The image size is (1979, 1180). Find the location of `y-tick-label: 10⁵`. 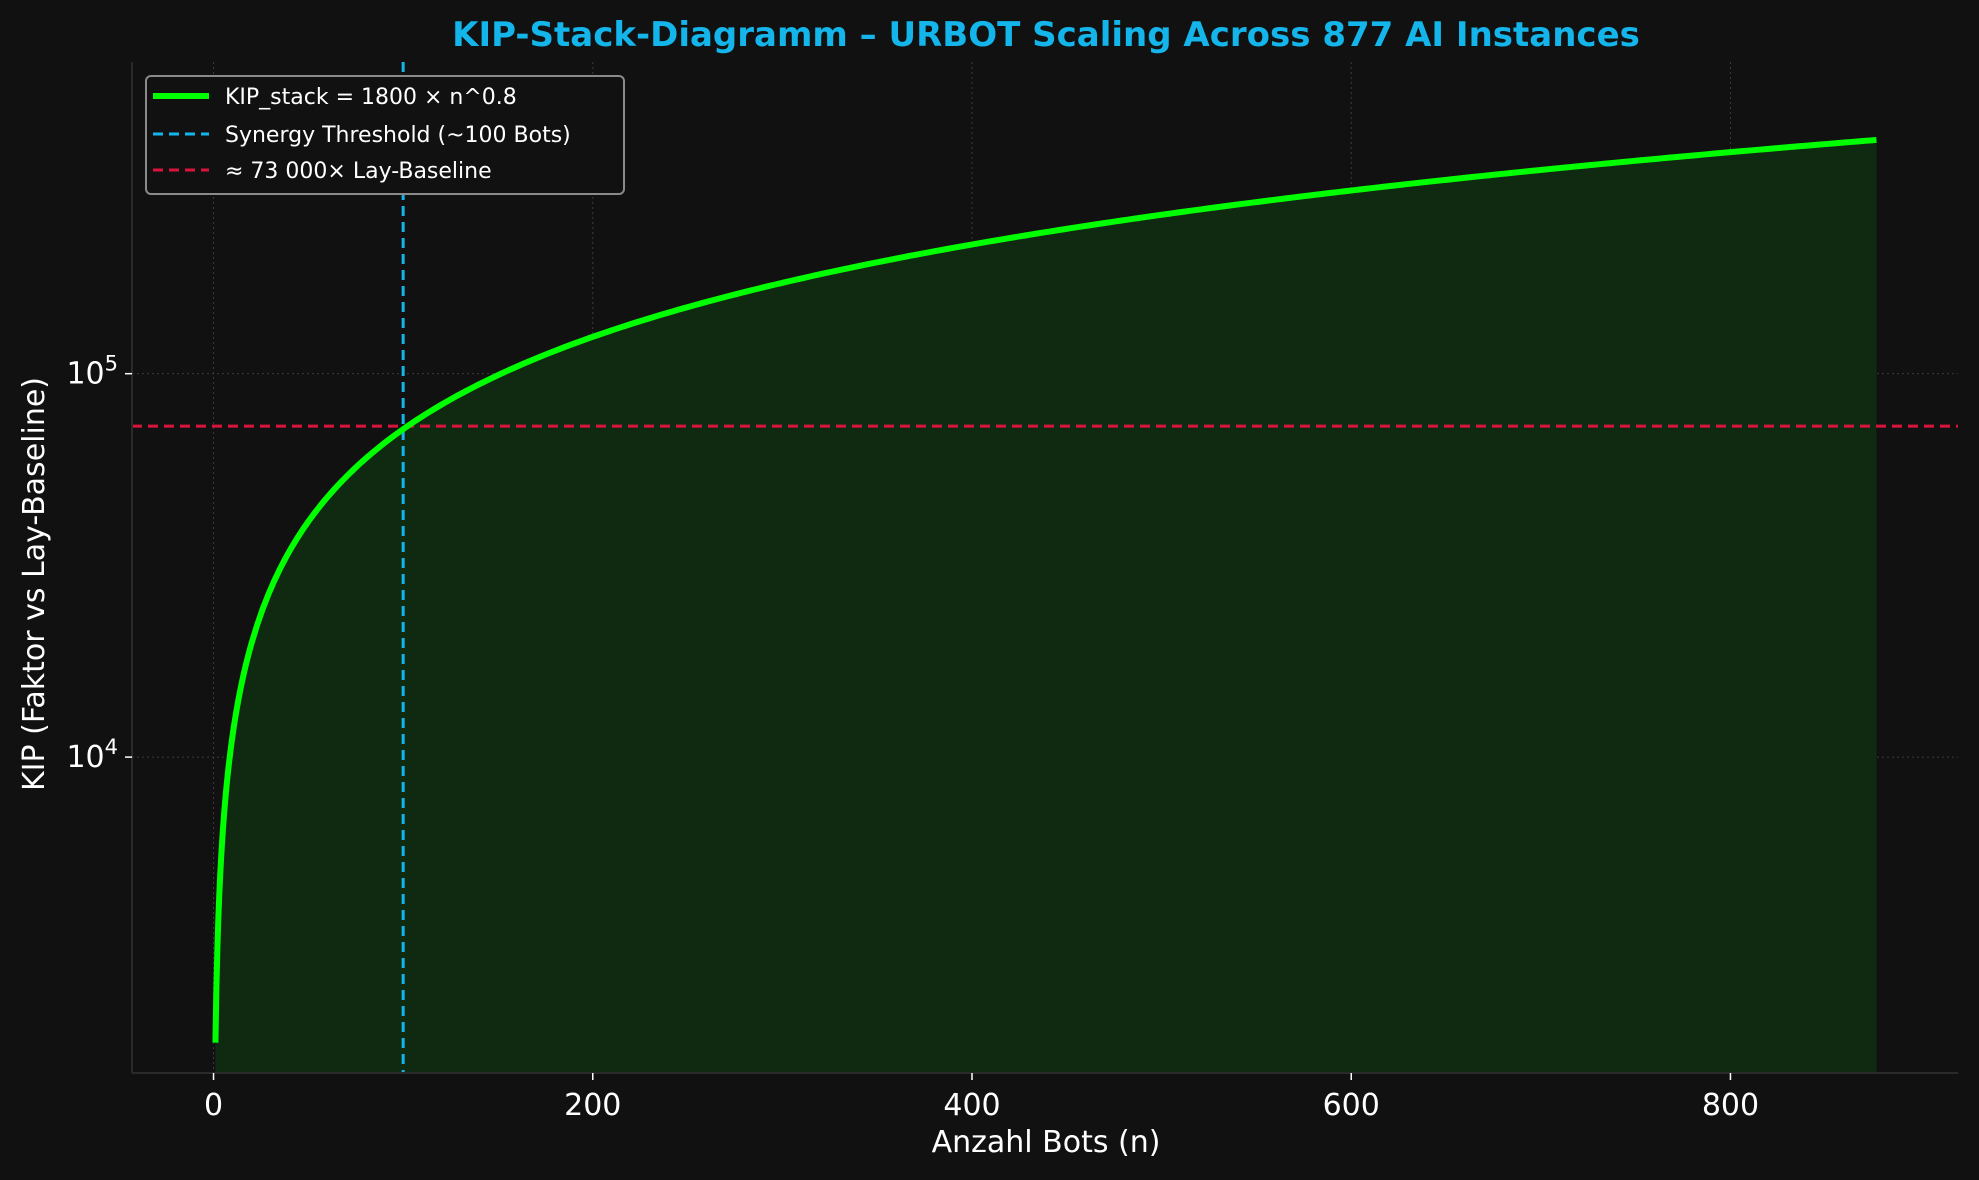

y-tick-label: 10⁵ is located at coordinates (92, 372).